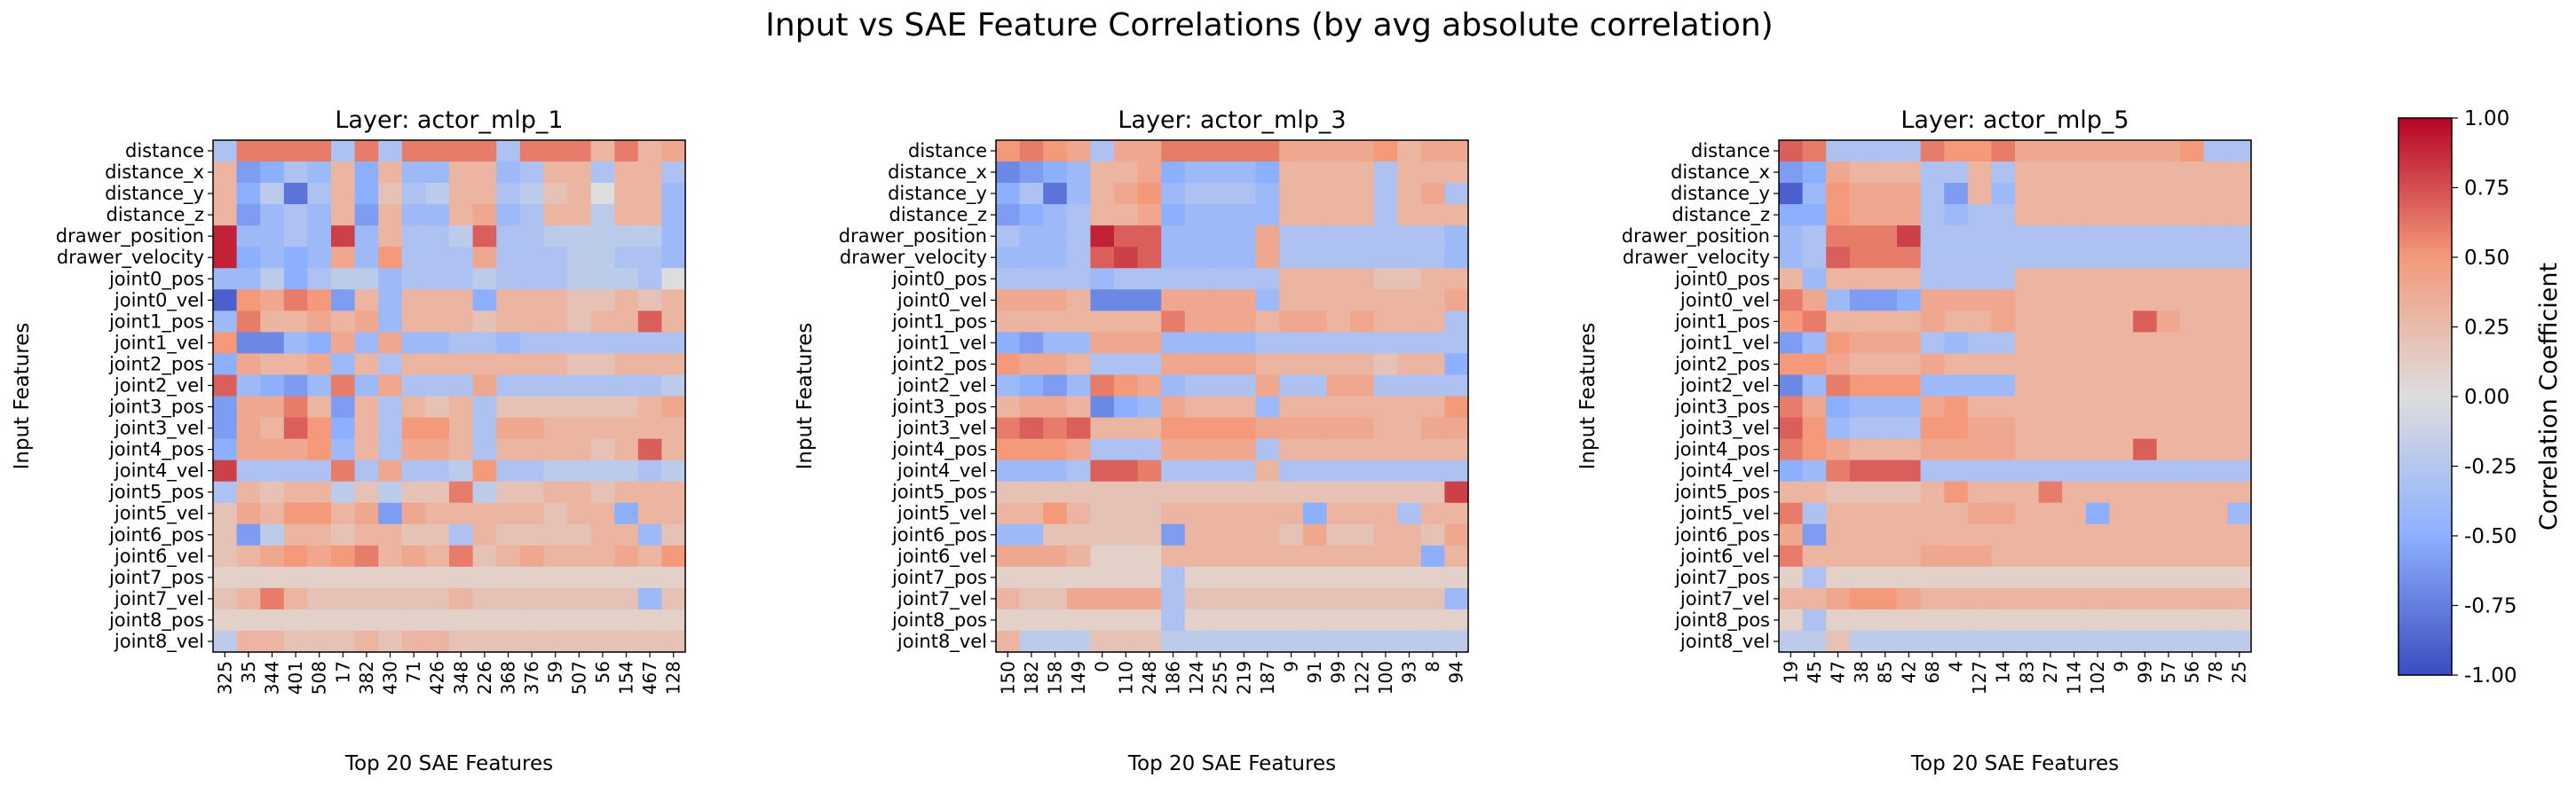 The width and height of the screenshot is (2576, 786). What do you see at coordinates (1956, 666) in the screenshot?
I see `x-tick-label: 4` at bounding box center [1956, 666].